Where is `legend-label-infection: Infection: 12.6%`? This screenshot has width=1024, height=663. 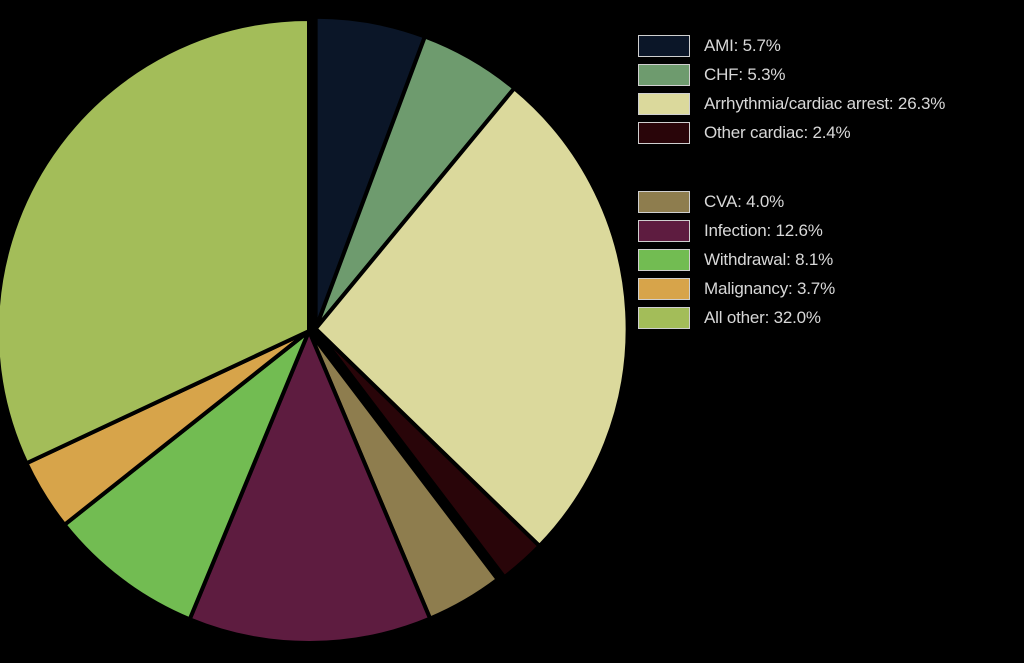 legend-label-infection: Infection: 12.6% is located at coordinates (763, 230).